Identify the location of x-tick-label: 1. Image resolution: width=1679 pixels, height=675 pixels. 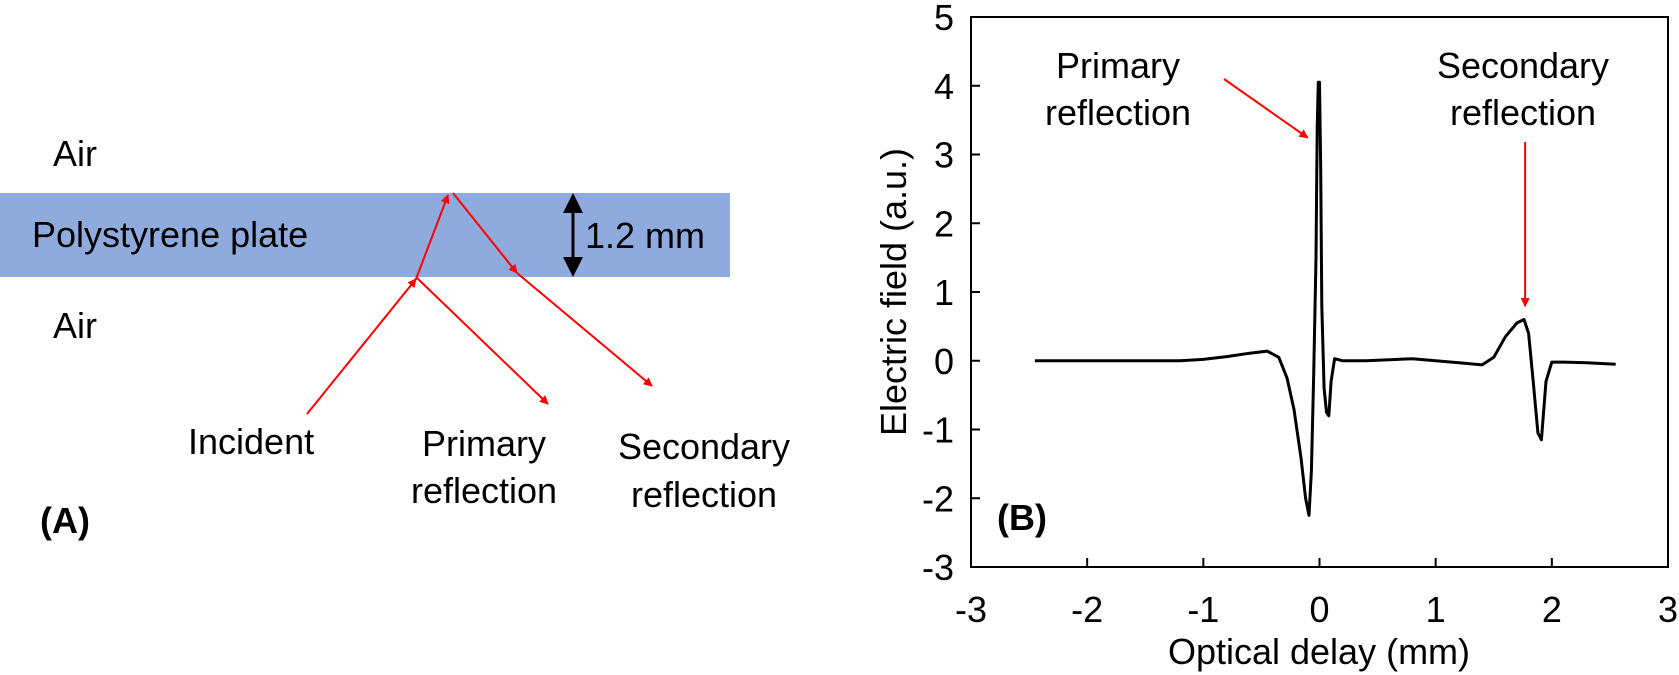
(1436, 609).